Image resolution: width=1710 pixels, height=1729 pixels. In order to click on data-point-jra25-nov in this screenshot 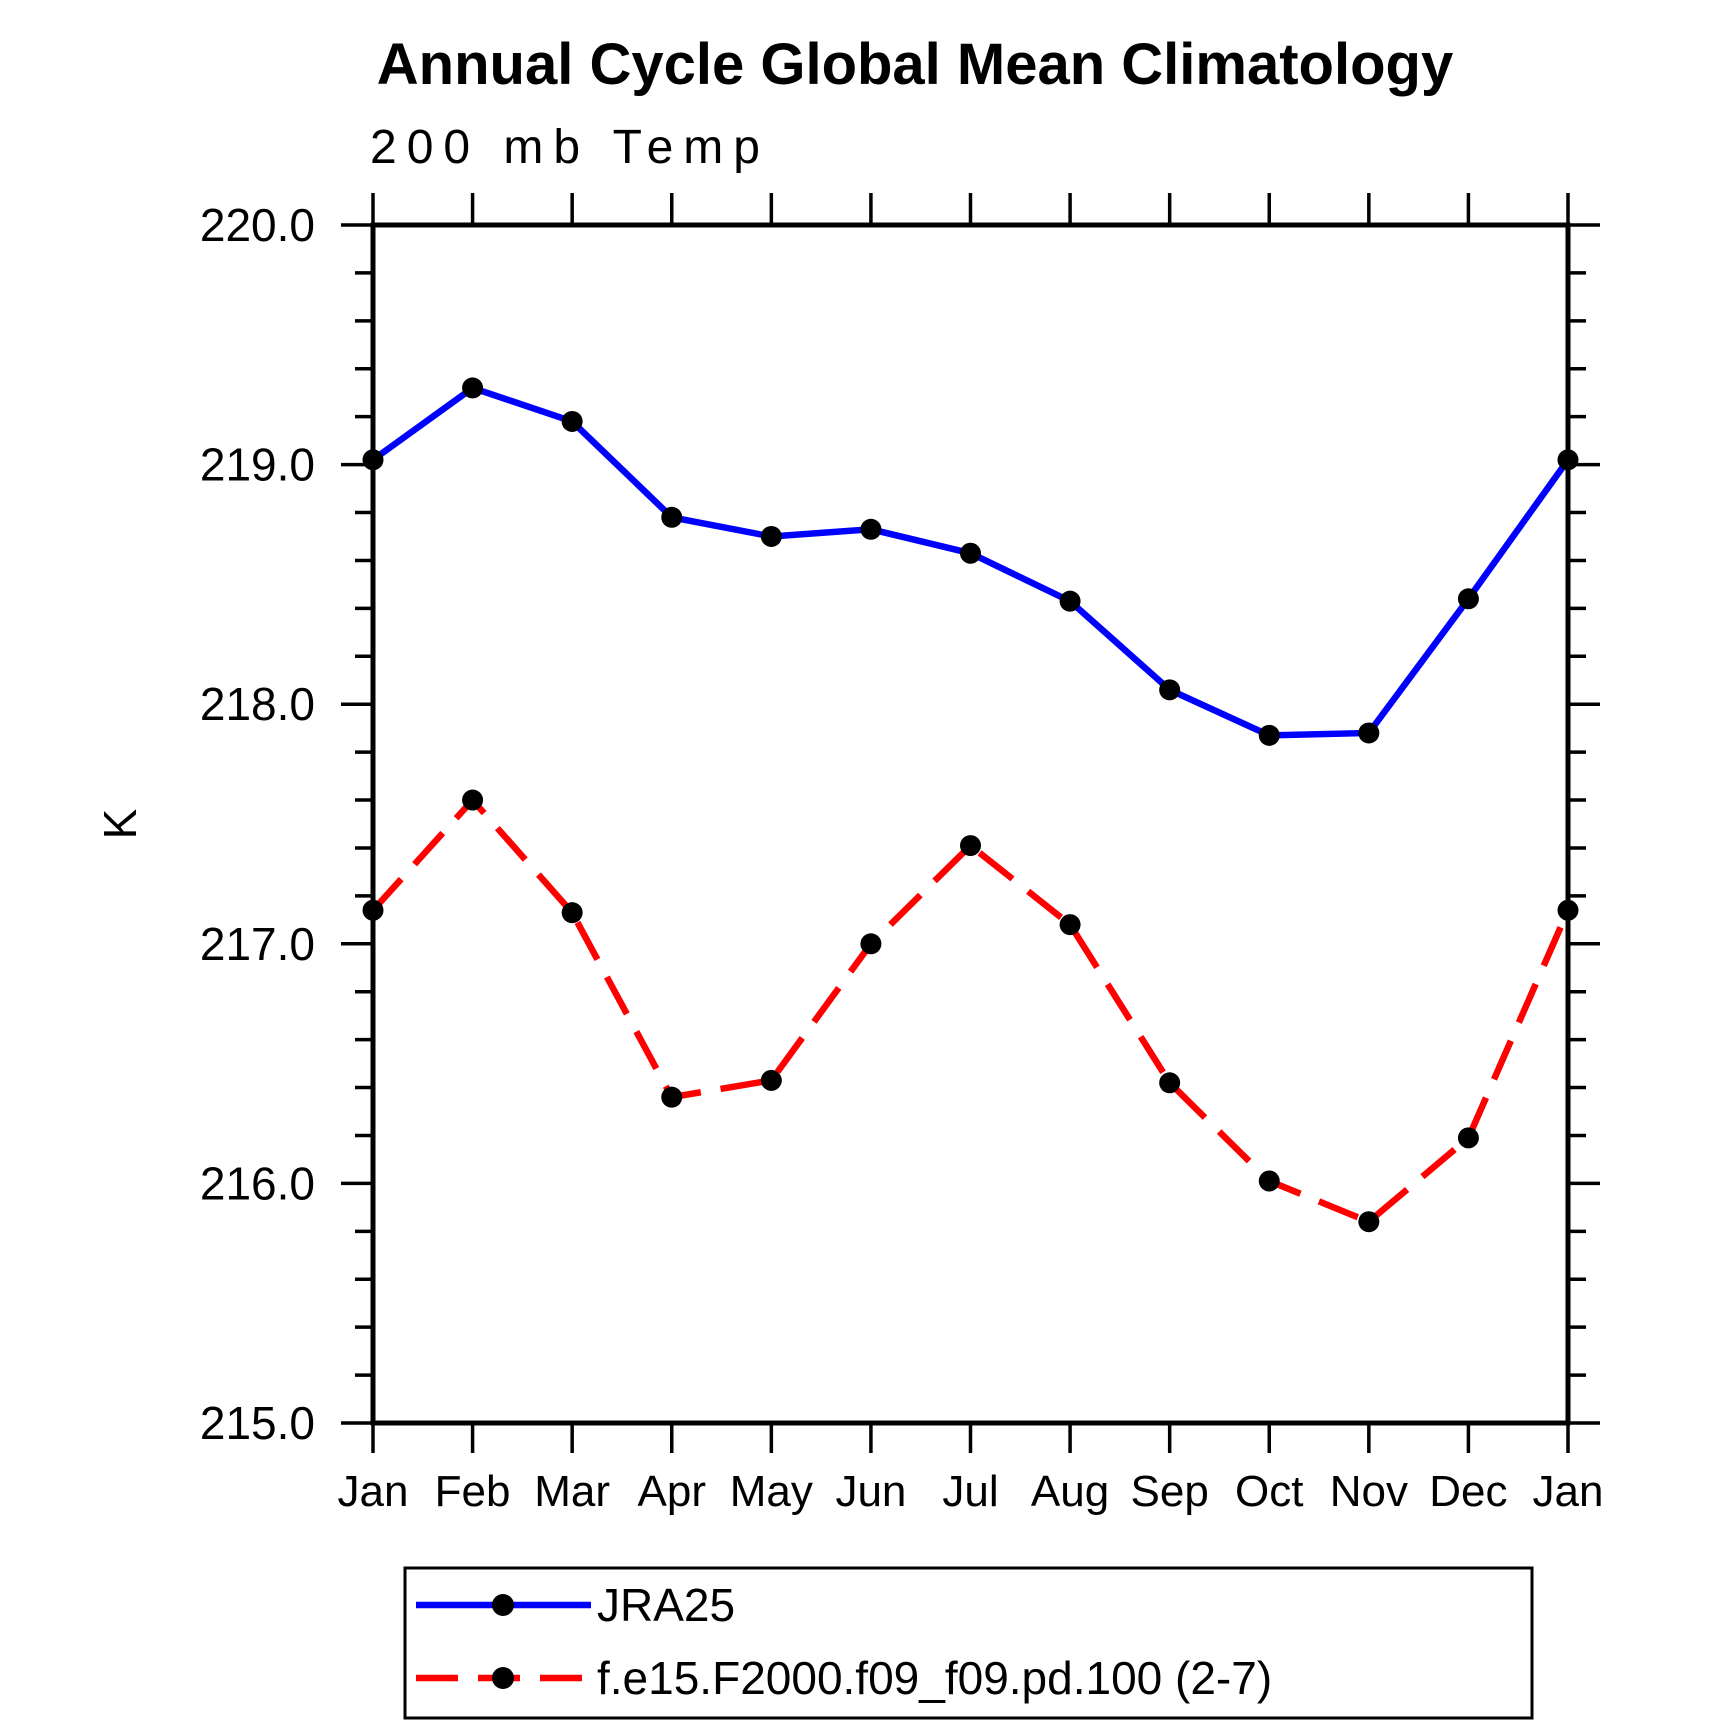, I will do `click(1369, 733)`.